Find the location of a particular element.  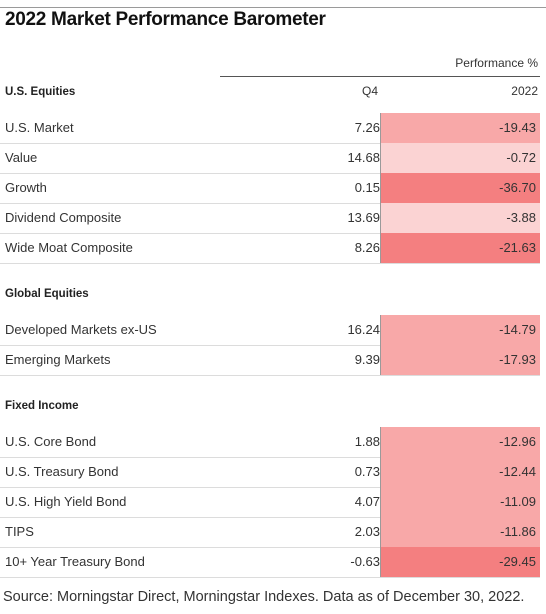

row-name: U.S. Core Bond is located at coordinates (51, 441).